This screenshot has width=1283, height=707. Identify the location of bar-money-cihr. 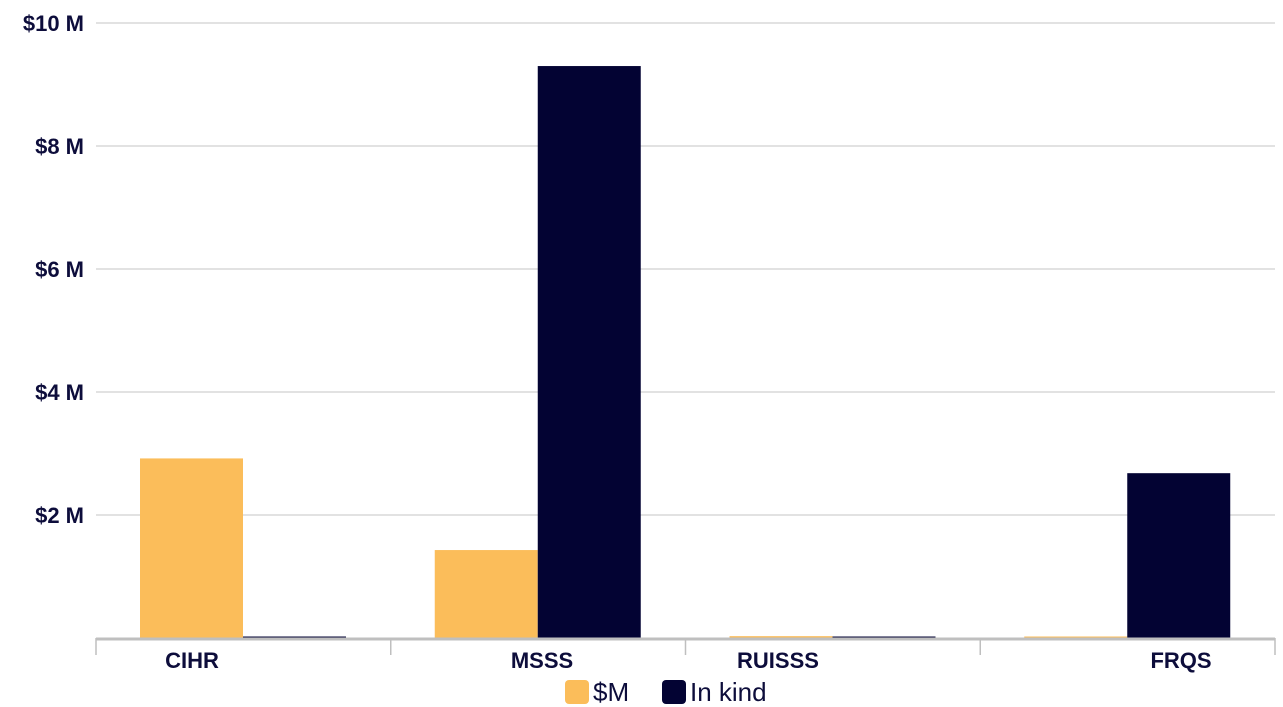
(191, 548).